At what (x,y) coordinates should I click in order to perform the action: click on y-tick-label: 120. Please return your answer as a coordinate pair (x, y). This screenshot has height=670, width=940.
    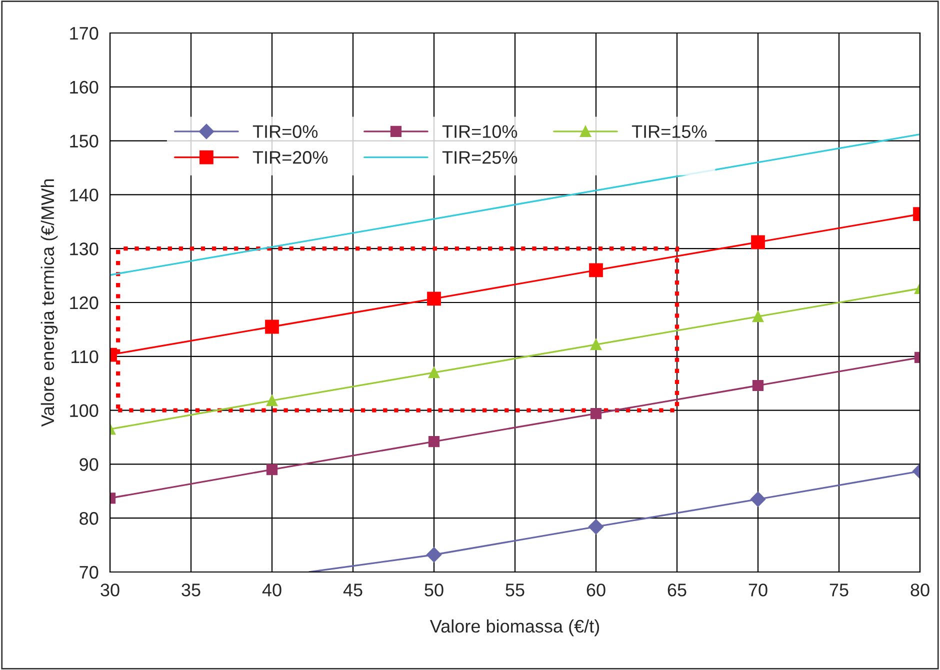
    Looking at the image, I should click on (84, 303).